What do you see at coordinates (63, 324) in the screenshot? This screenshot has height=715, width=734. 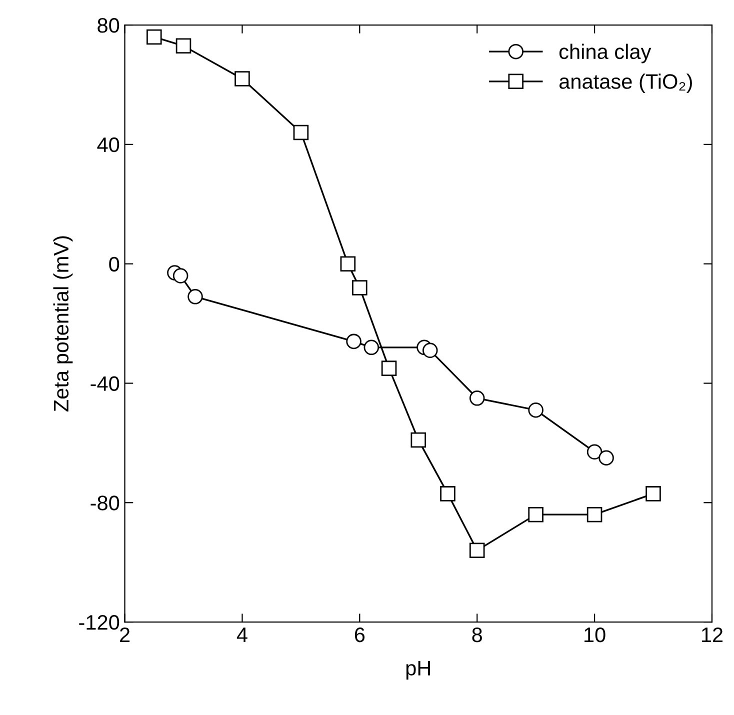 I see `y-axis-title: Zeta potential (mV)` at bounding box center [63, 324].